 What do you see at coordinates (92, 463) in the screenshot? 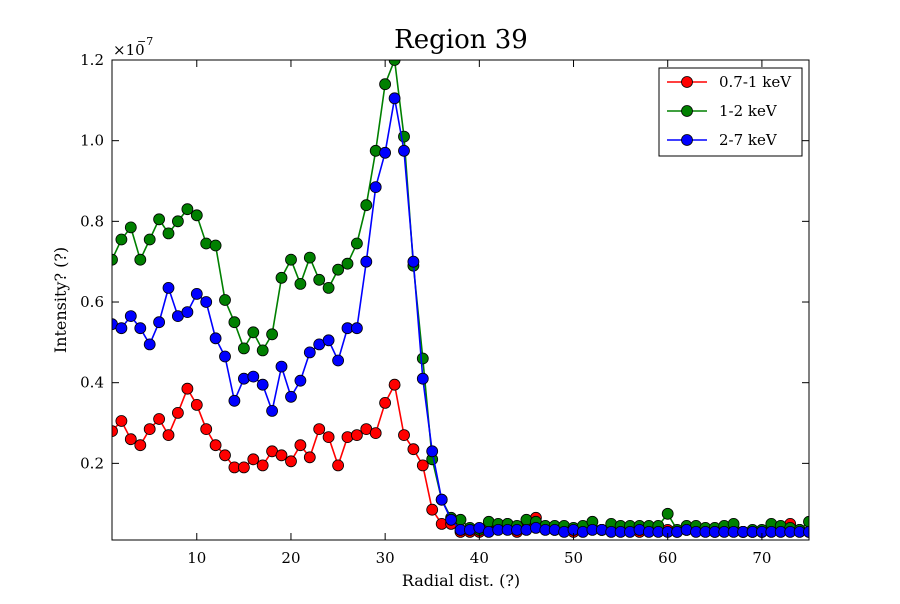
I see `y-tick-label: 0.2` at bounding box center [92, 463].